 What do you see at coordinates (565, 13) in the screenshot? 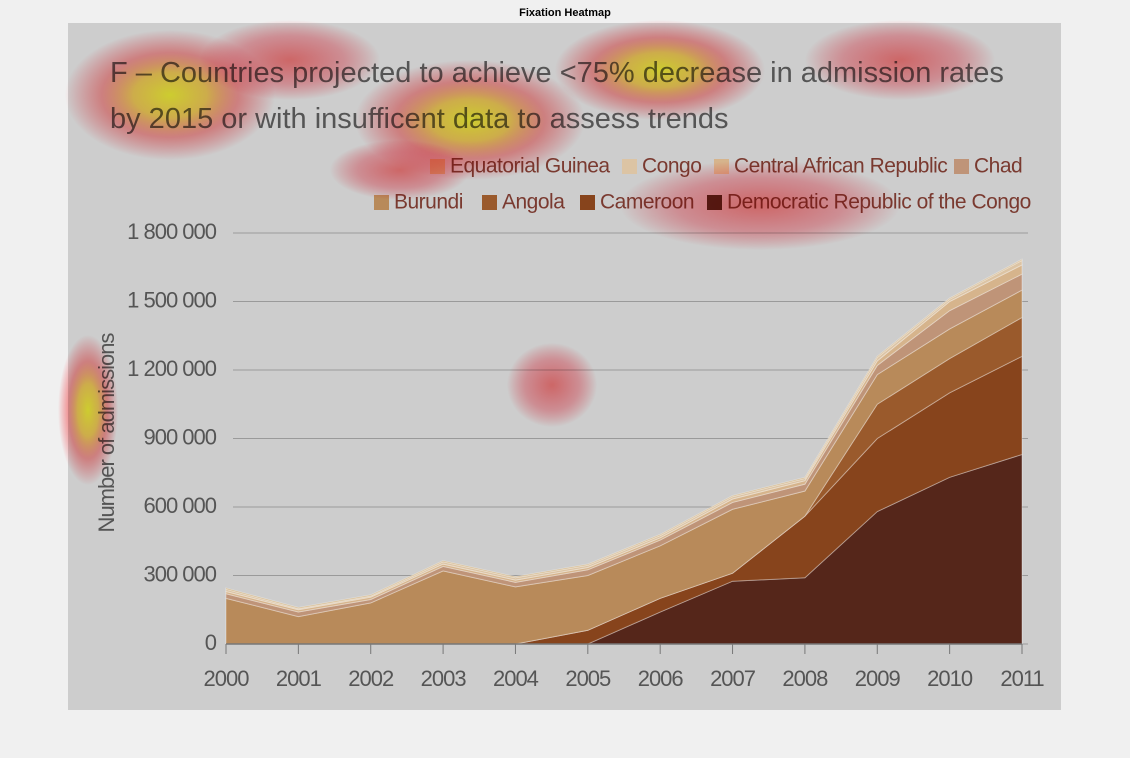
I see `heading: Fixation Heatmap` at bounding box center [565, 13].